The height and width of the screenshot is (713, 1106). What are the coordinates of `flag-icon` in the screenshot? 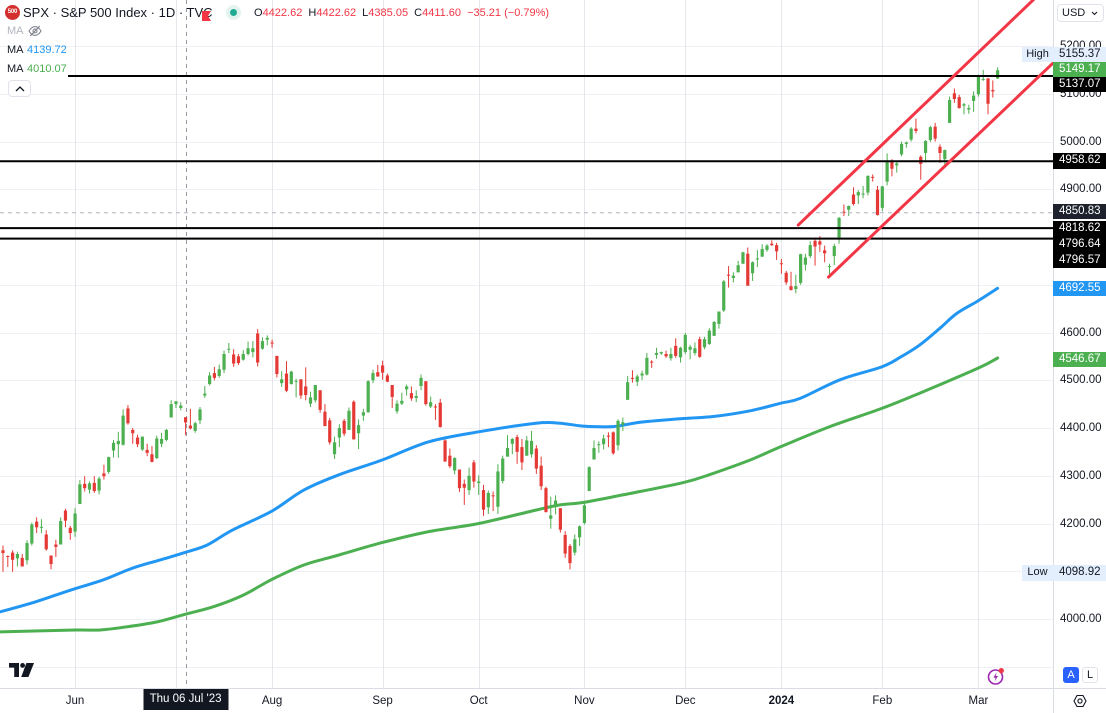 It's located at (206, 14).